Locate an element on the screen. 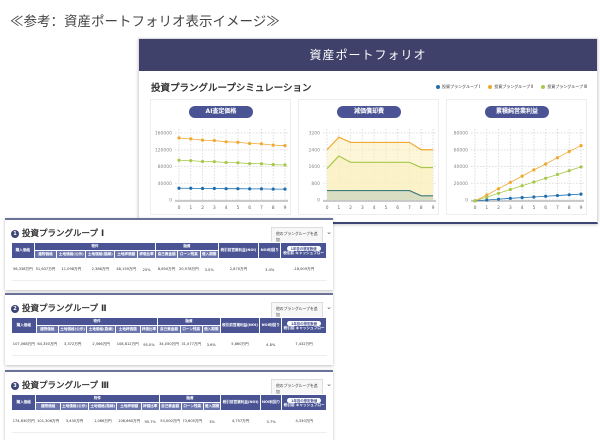 The image size is (600, 440). x-tick-label: 8 is located at coordinates (273, 208).